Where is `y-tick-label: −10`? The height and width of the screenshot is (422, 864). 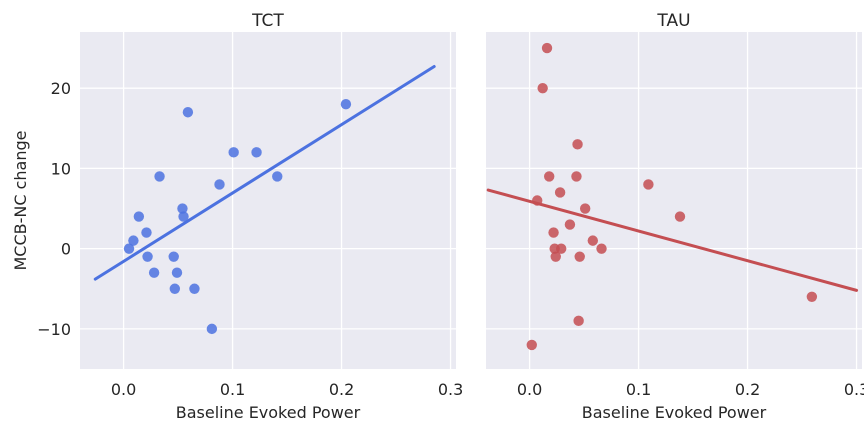
y-tick-label: −10 is located at coordinates (54, 329).